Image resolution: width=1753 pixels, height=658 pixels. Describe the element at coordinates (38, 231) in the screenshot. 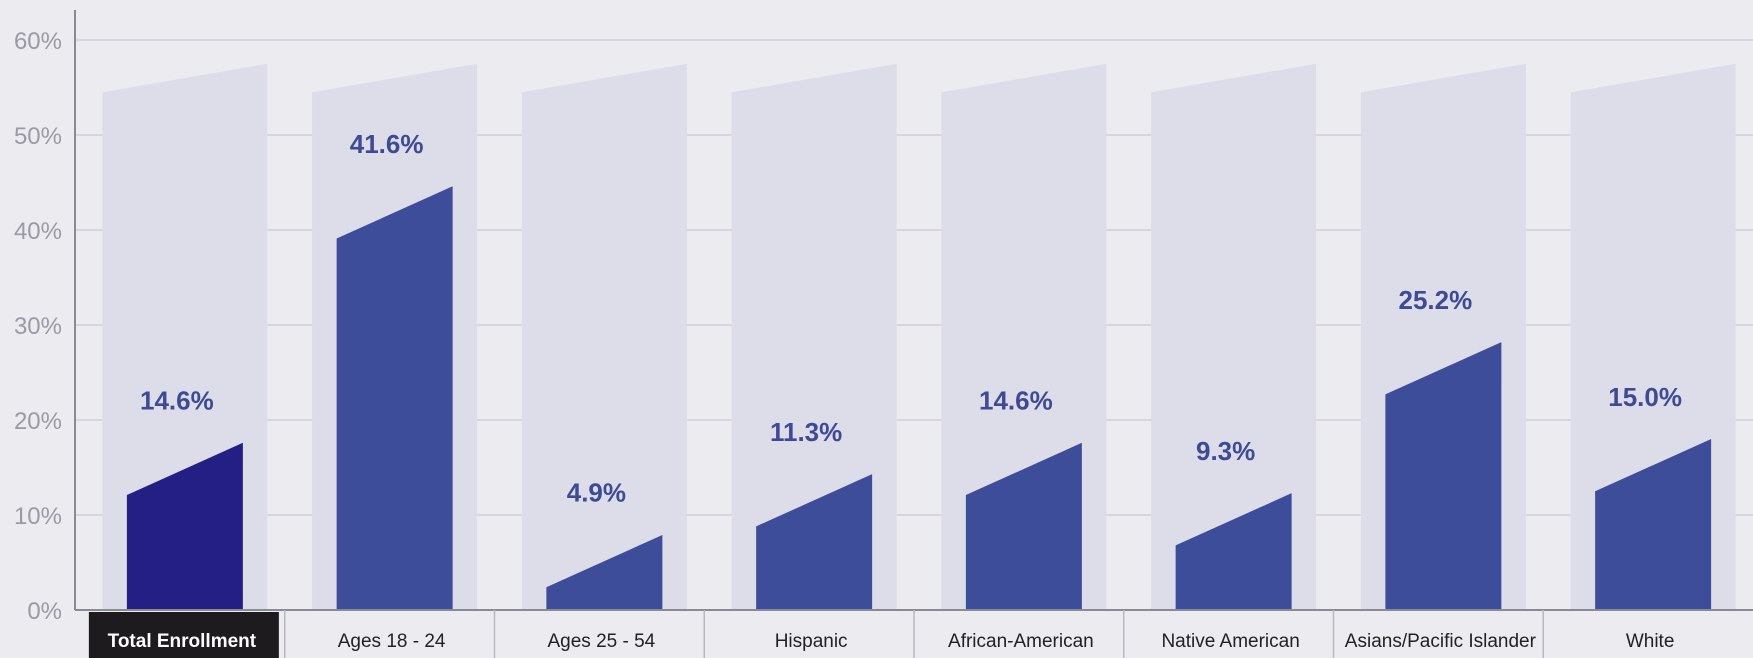

I see `y-tick-label: 40%` at that location.